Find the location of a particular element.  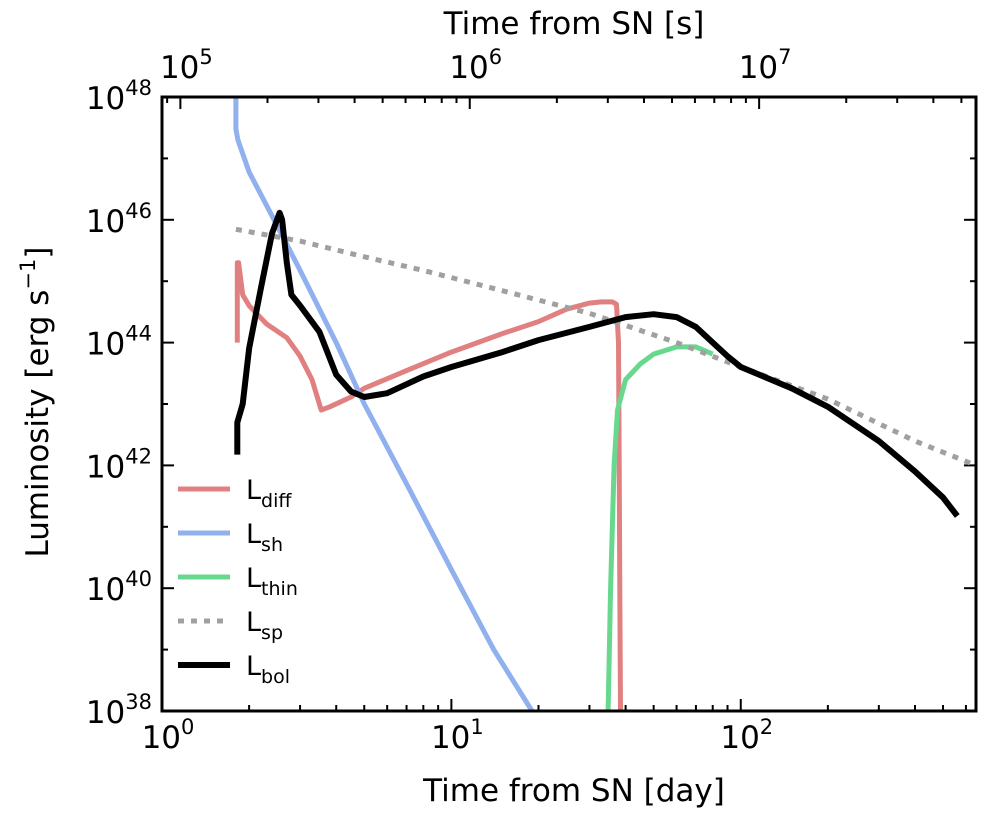

top-axis-title: Time from SN [s] is located at coordinates (574, 24).